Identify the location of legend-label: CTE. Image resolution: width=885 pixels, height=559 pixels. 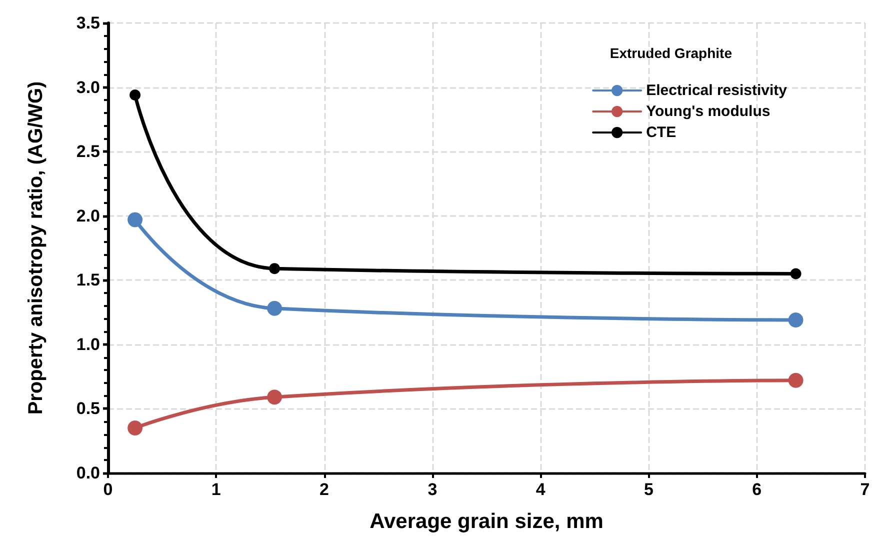
(661, 132).